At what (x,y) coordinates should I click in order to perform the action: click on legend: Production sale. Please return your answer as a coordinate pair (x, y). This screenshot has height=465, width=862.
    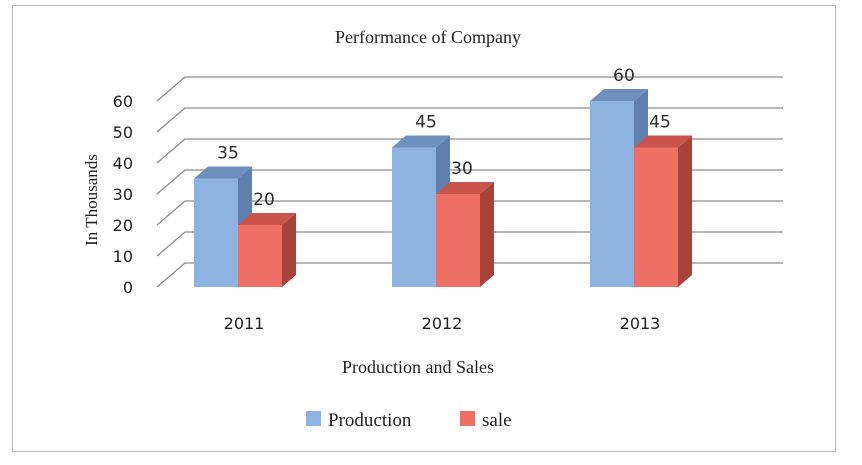
    Looking at the image, I should click on (409, 420).